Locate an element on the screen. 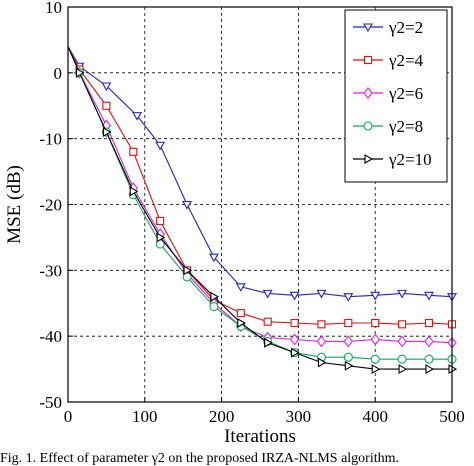 This screenshot has height=466, width=474. legend-item: γ2=10 is located at coordinates (392, 159).